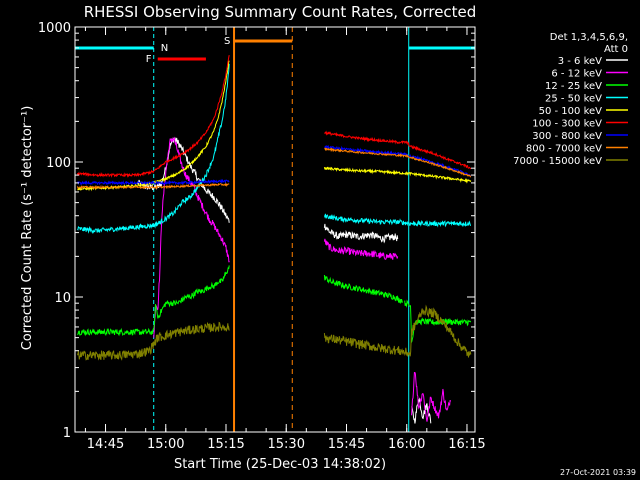  Describe the element at coordinates (589, 37) in the screenshot. I see `legend-header: Det 1,3,4,5,6,9,` at that location.